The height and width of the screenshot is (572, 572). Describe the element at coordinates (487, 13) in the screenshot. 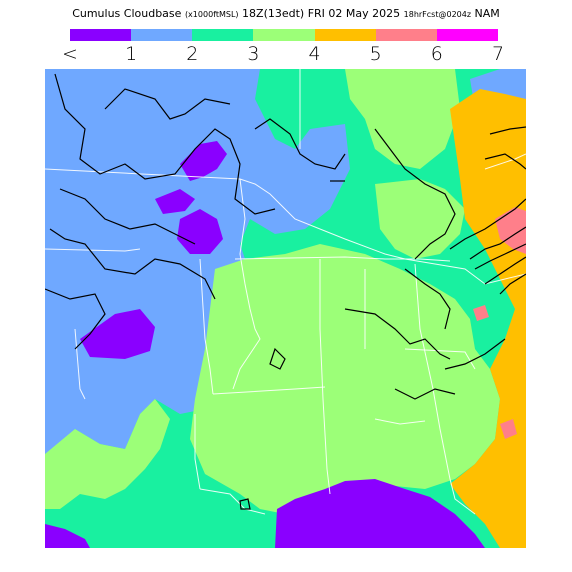

I see `title-model: NAM` at that location.